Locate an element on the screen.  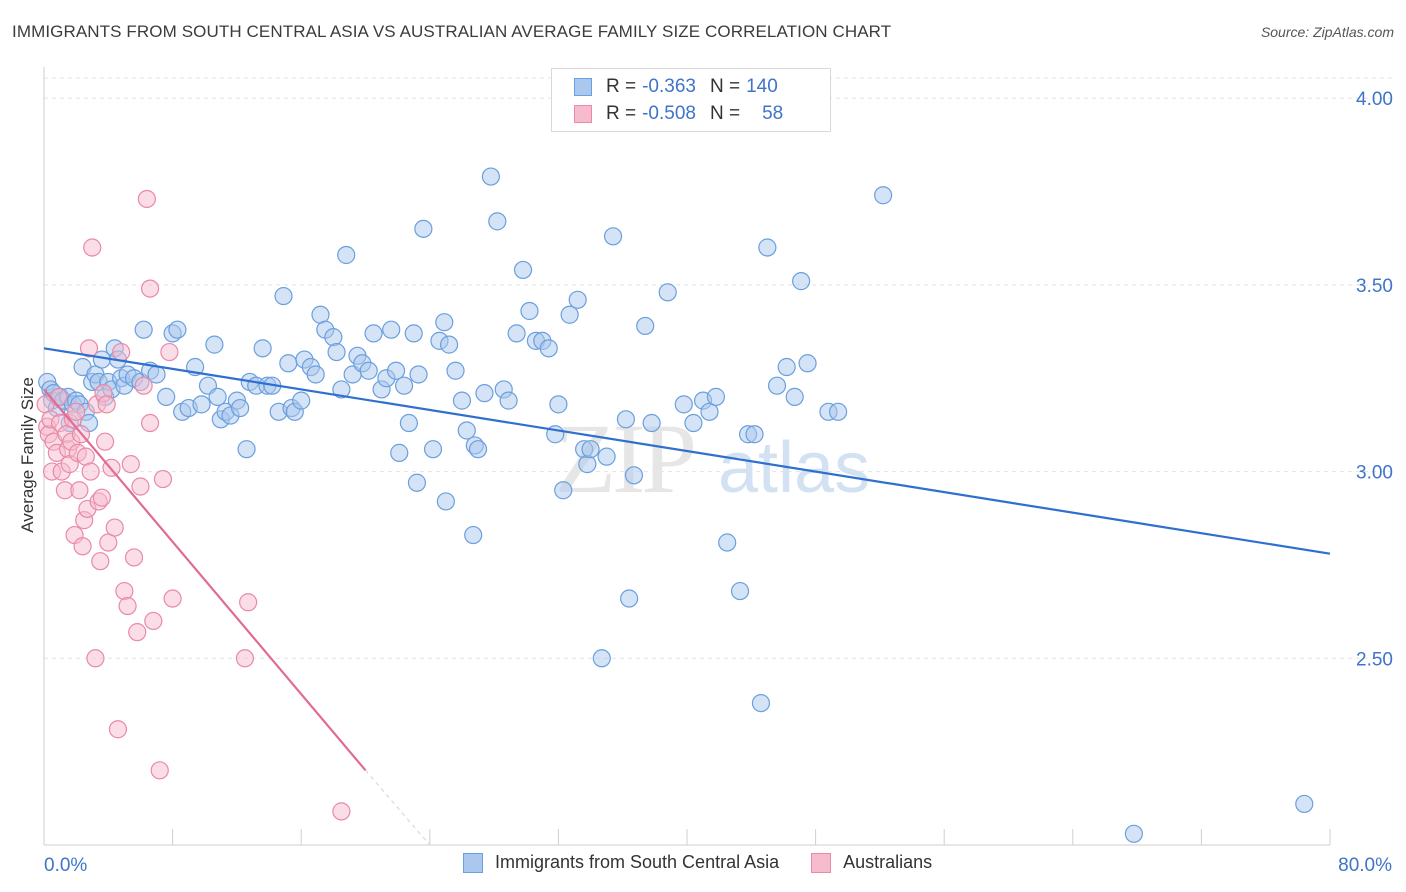
y-tick-label: 4.00 is located at coordinates (1374, 99).